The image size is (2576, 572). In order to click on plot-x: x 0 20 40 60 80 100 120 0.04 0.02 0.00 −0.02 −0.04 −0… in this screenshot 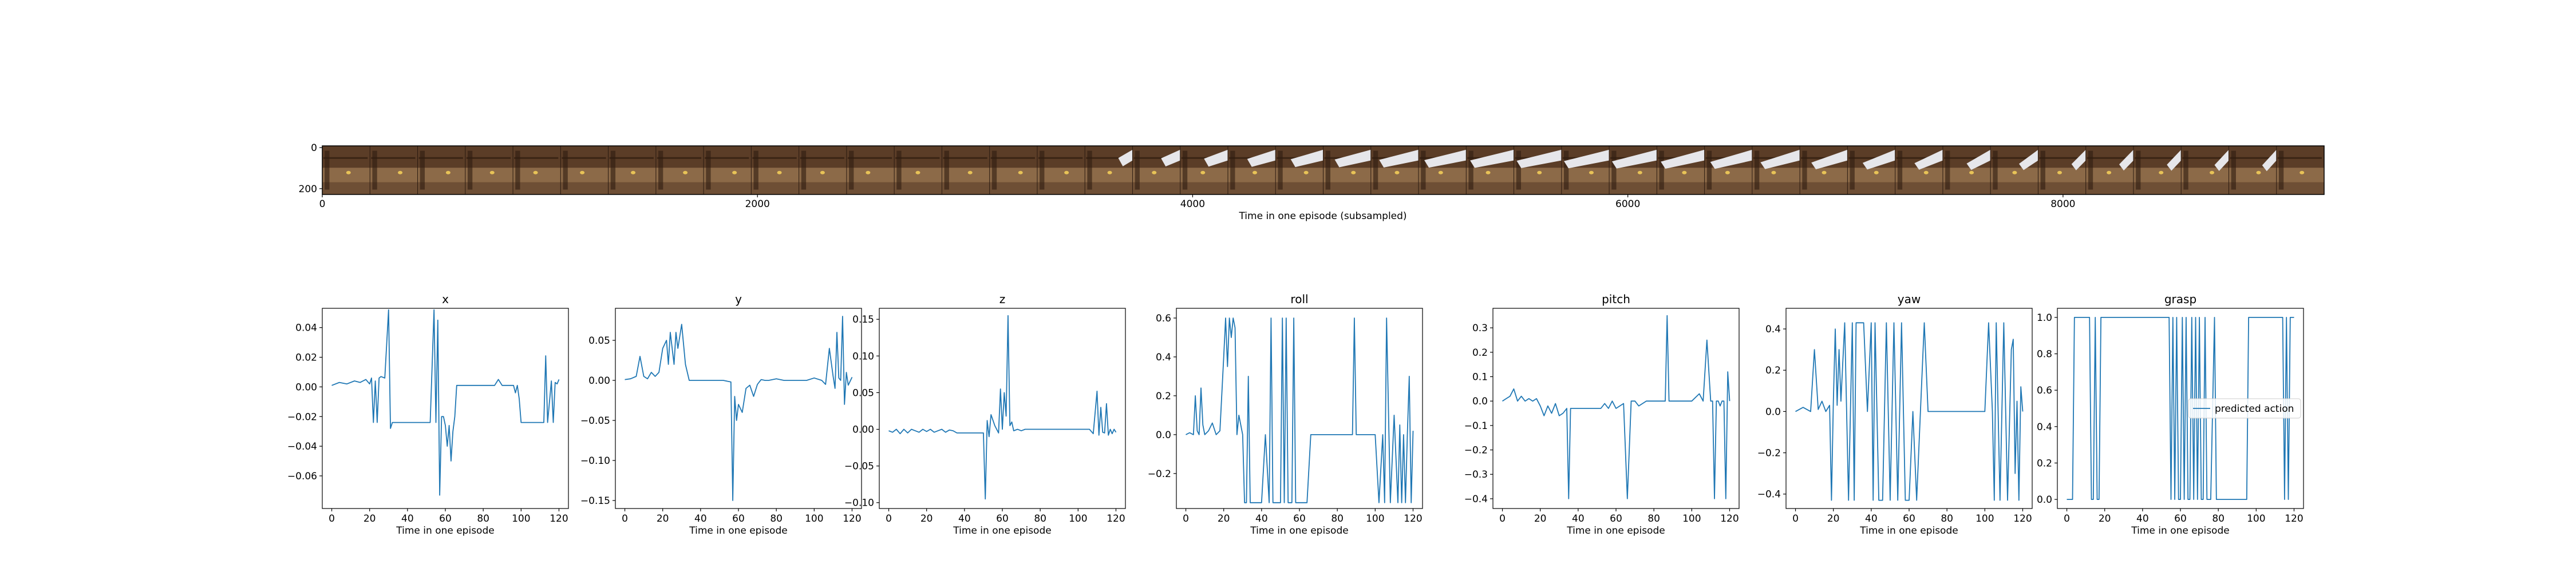, I will do `click(428, 414)`.